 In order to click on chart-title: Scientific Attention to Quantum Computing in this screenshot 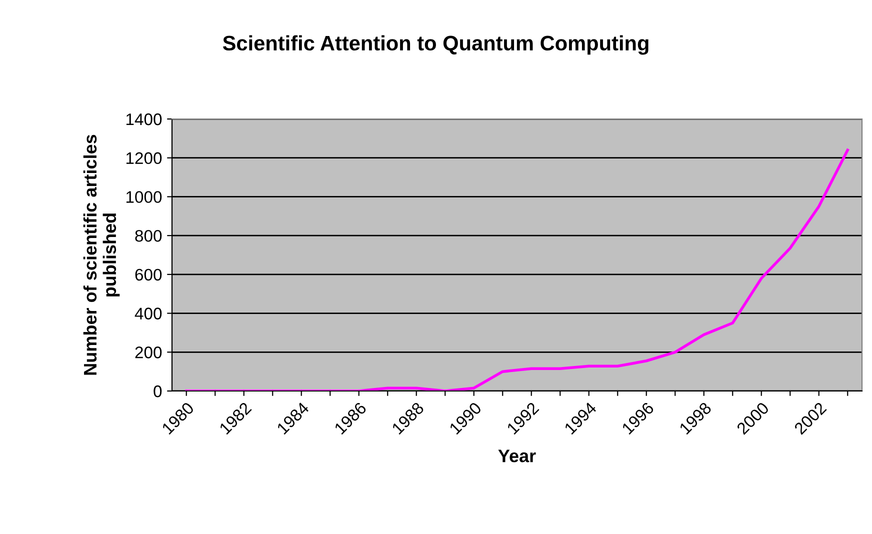, I will do `click(435, 45)`.